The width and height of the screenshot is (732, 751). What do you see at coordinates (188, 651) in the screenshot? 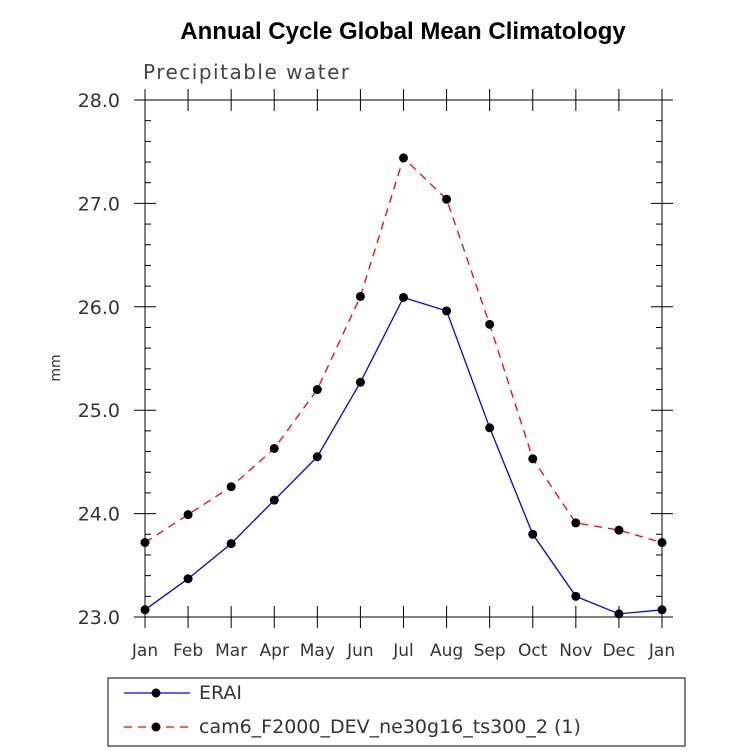
I see `x-tick-label: Feb` at bounding box center [188, 651].